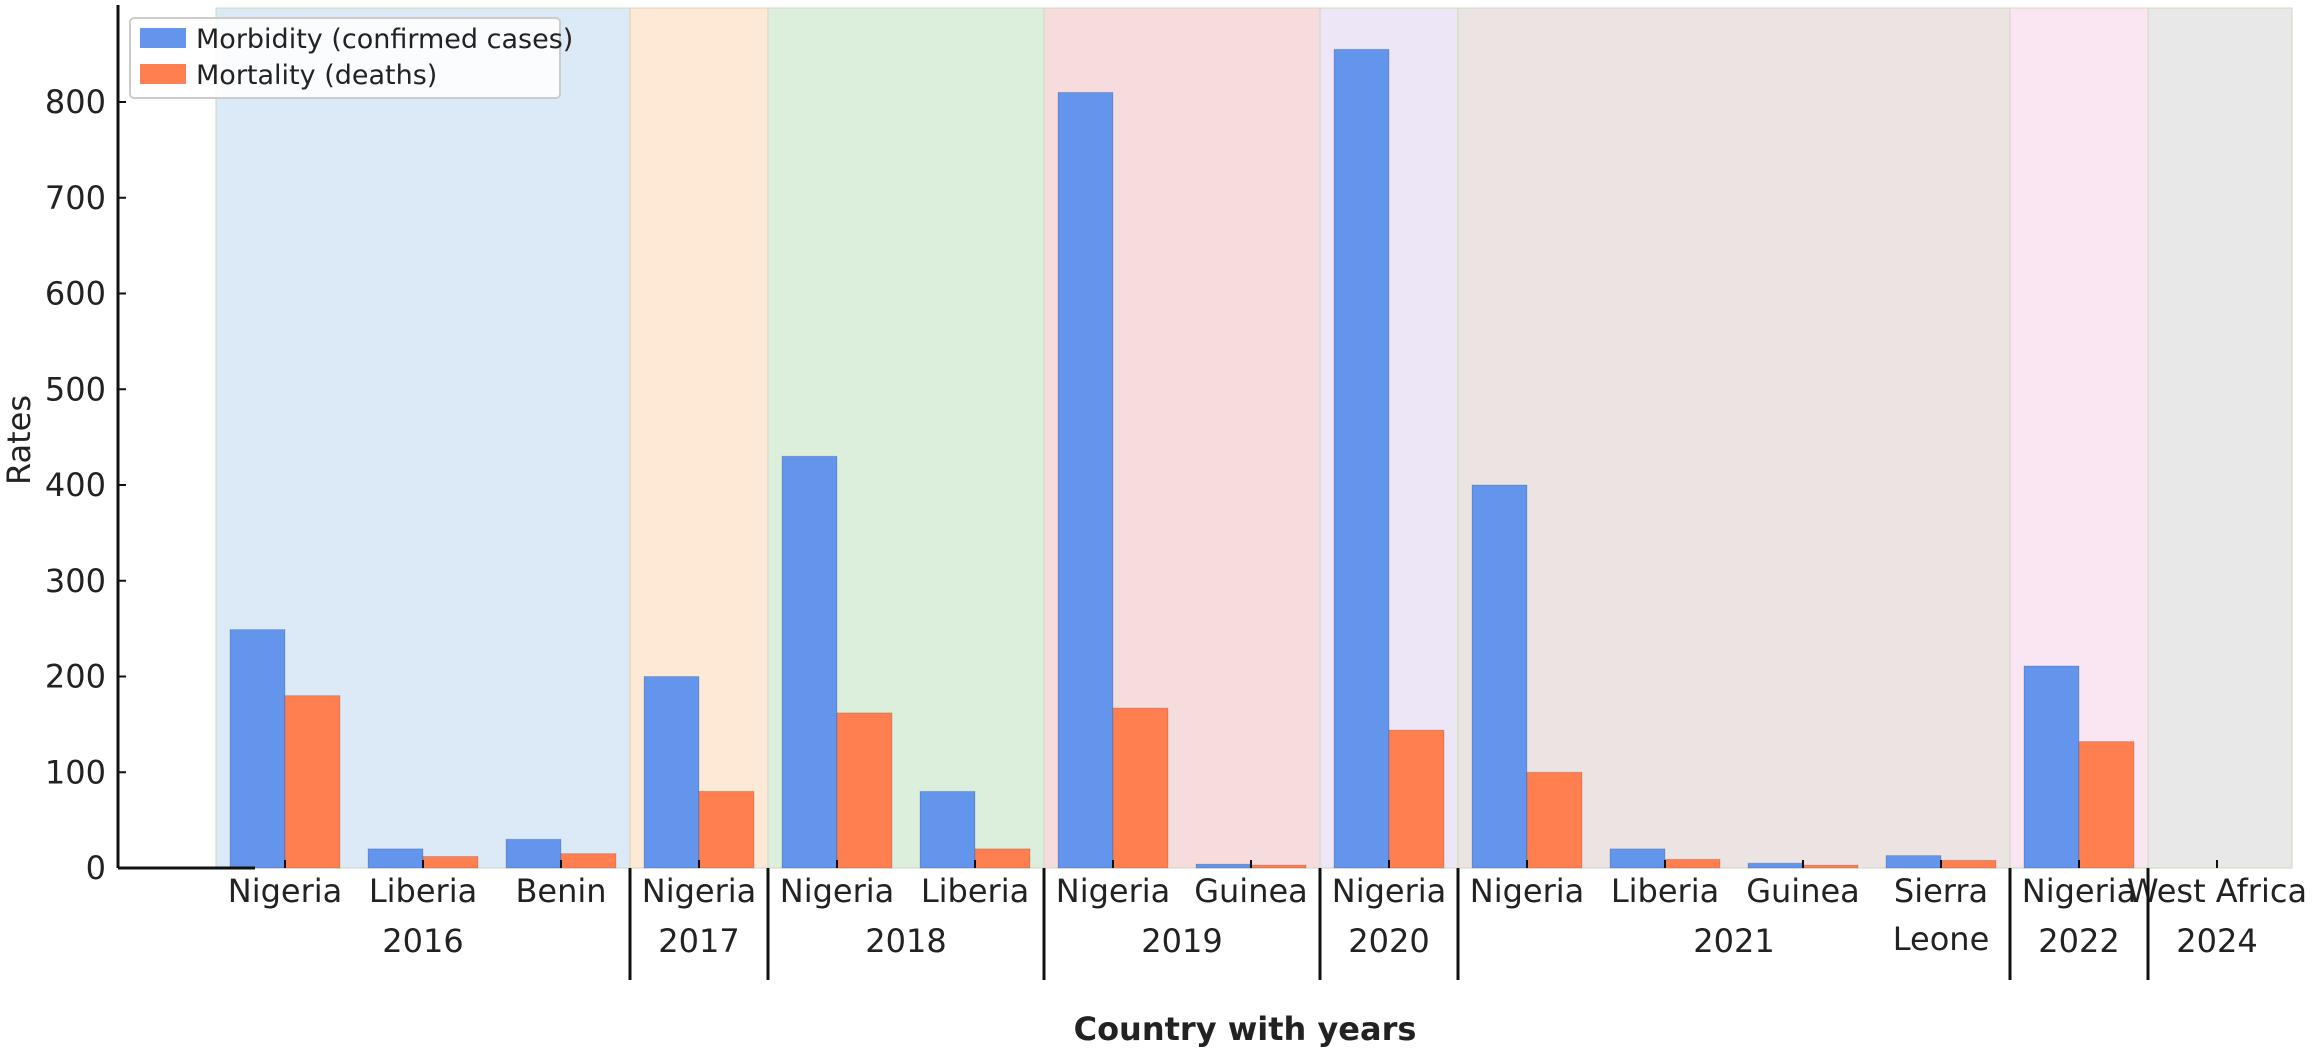  What do you see at coordinates (316, 75) in the screenshot?
I see `legend-label-1: Mortality (deaths)` at bounding box center [316, 75].